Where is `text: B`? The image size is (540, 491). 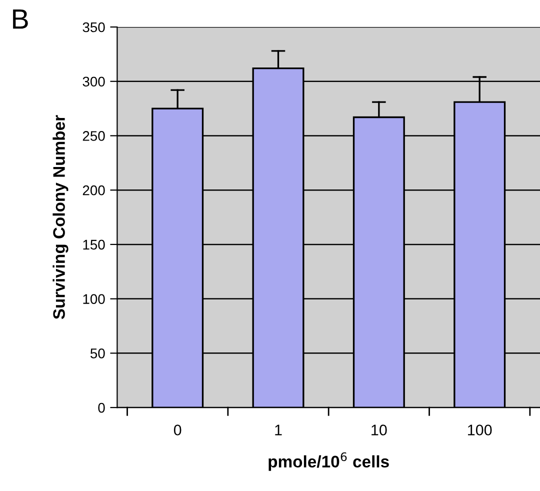 text: B is located at coordinates (20, 19).